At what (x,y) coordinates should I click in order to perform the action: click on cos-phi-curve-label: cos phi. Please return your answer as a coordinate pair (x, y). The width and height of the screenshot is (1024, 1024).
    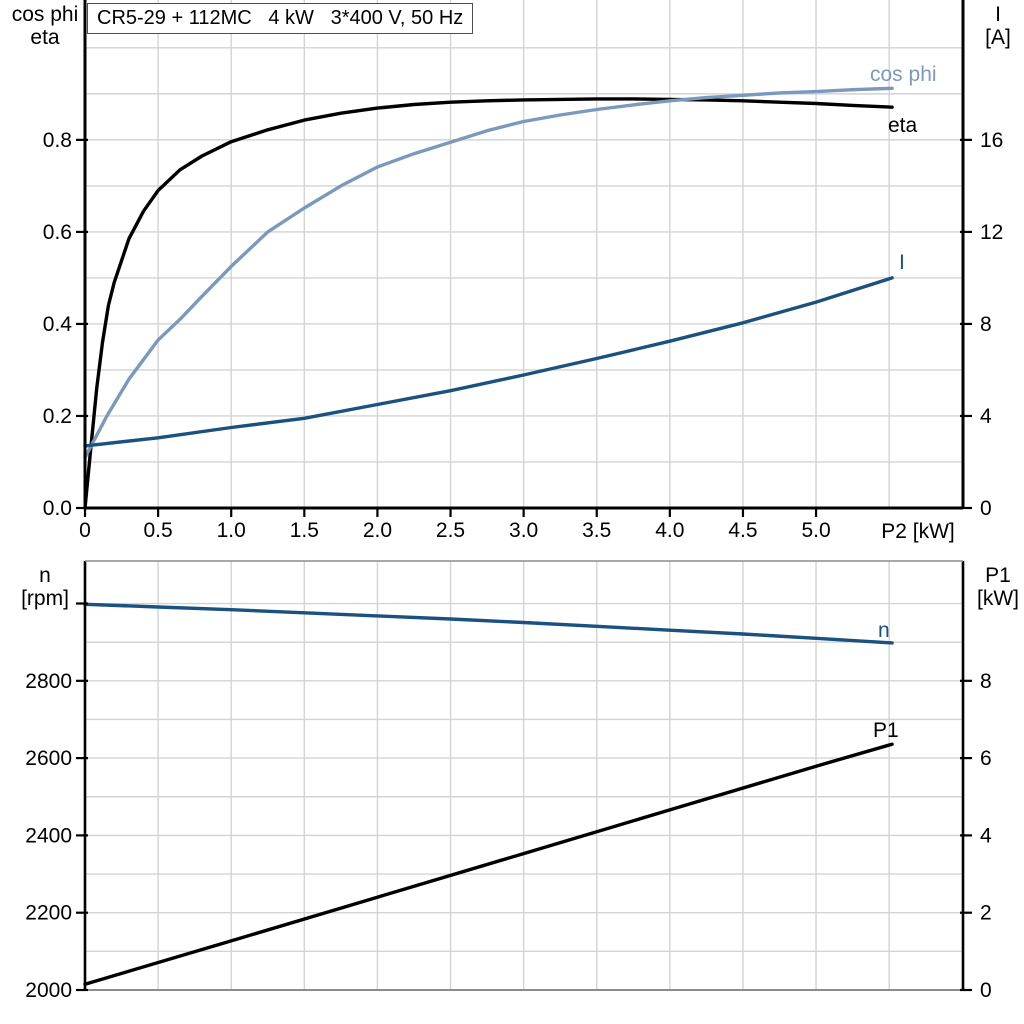
    Looking at the image, I should click on (903, 74).